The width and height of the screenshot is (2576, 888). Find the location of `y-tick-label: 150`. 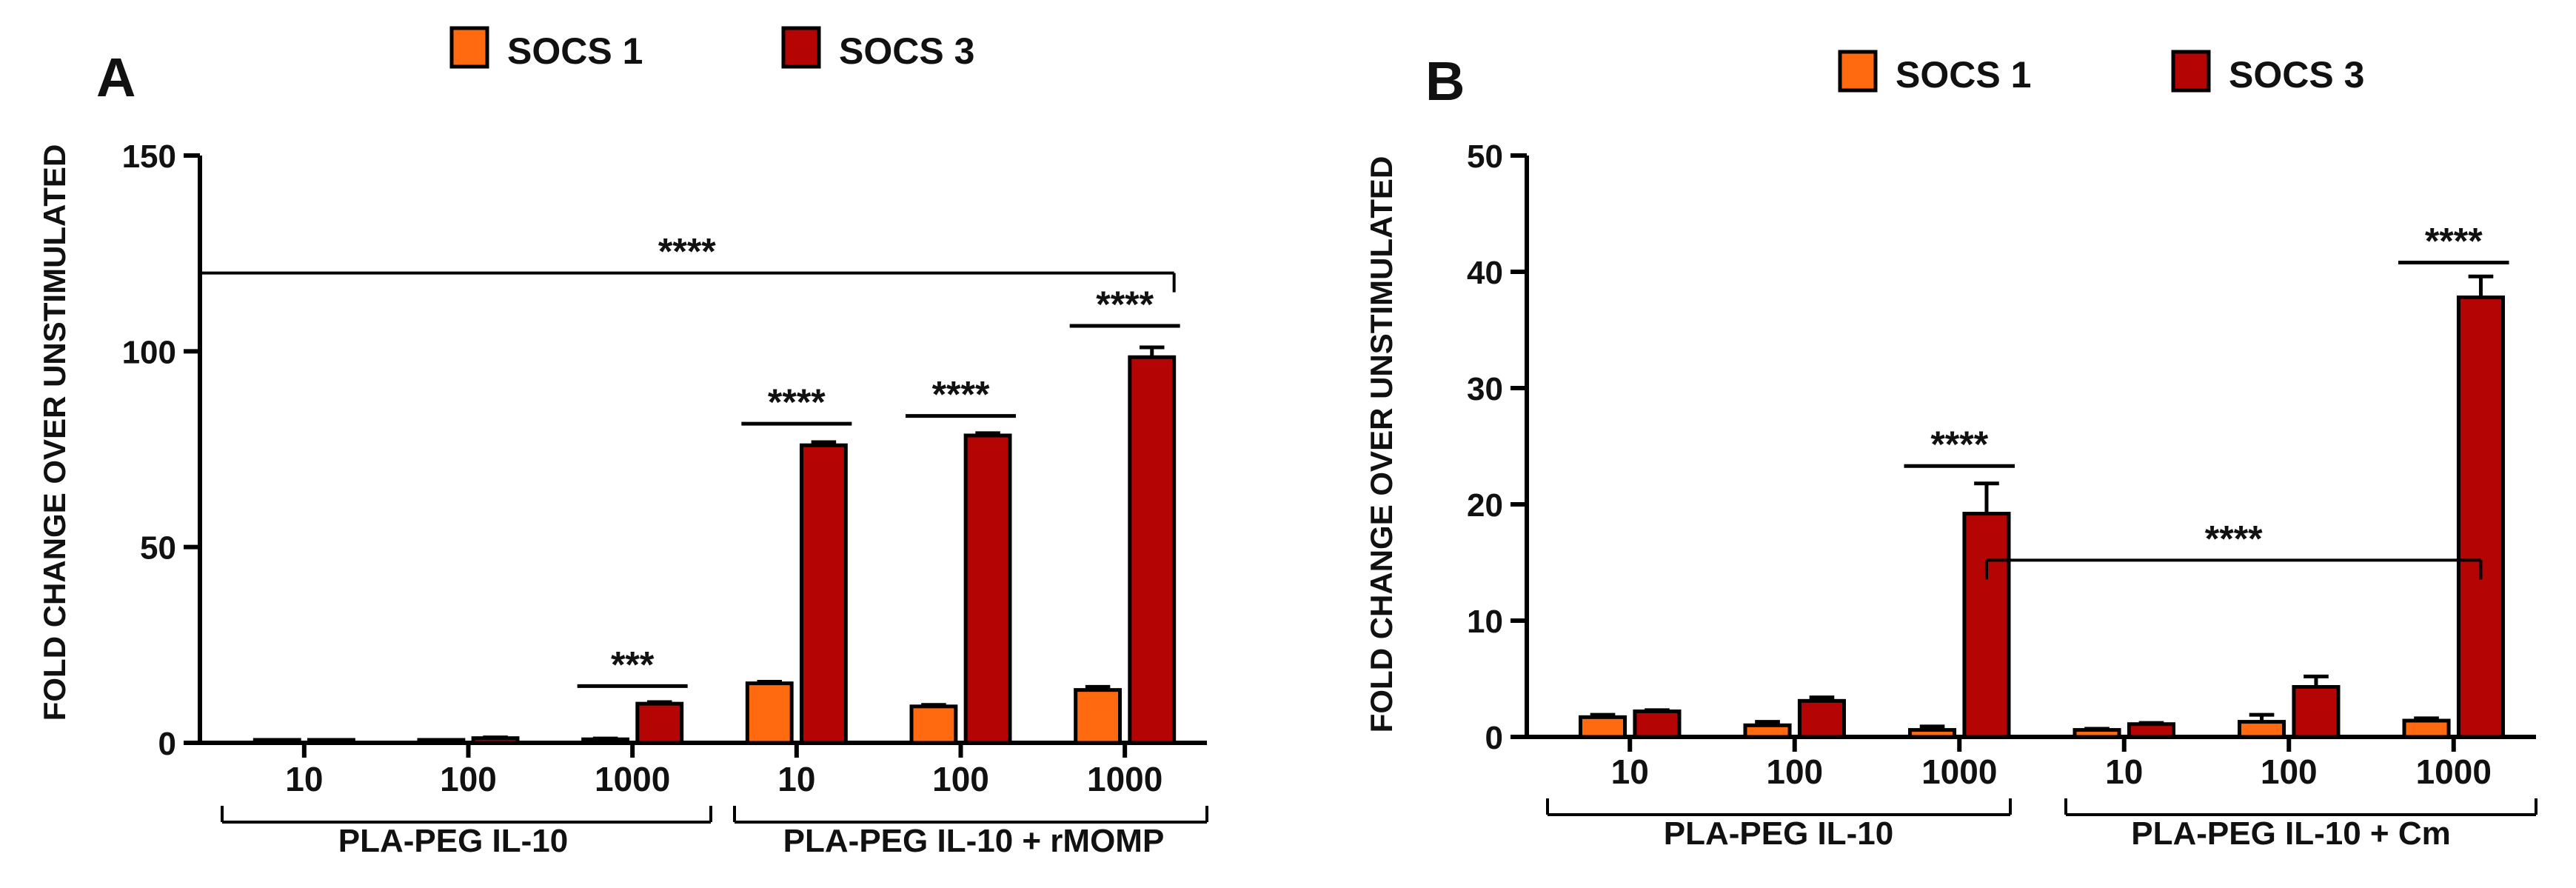

y-tick-label: 150 is located at coordinates (149, 156).